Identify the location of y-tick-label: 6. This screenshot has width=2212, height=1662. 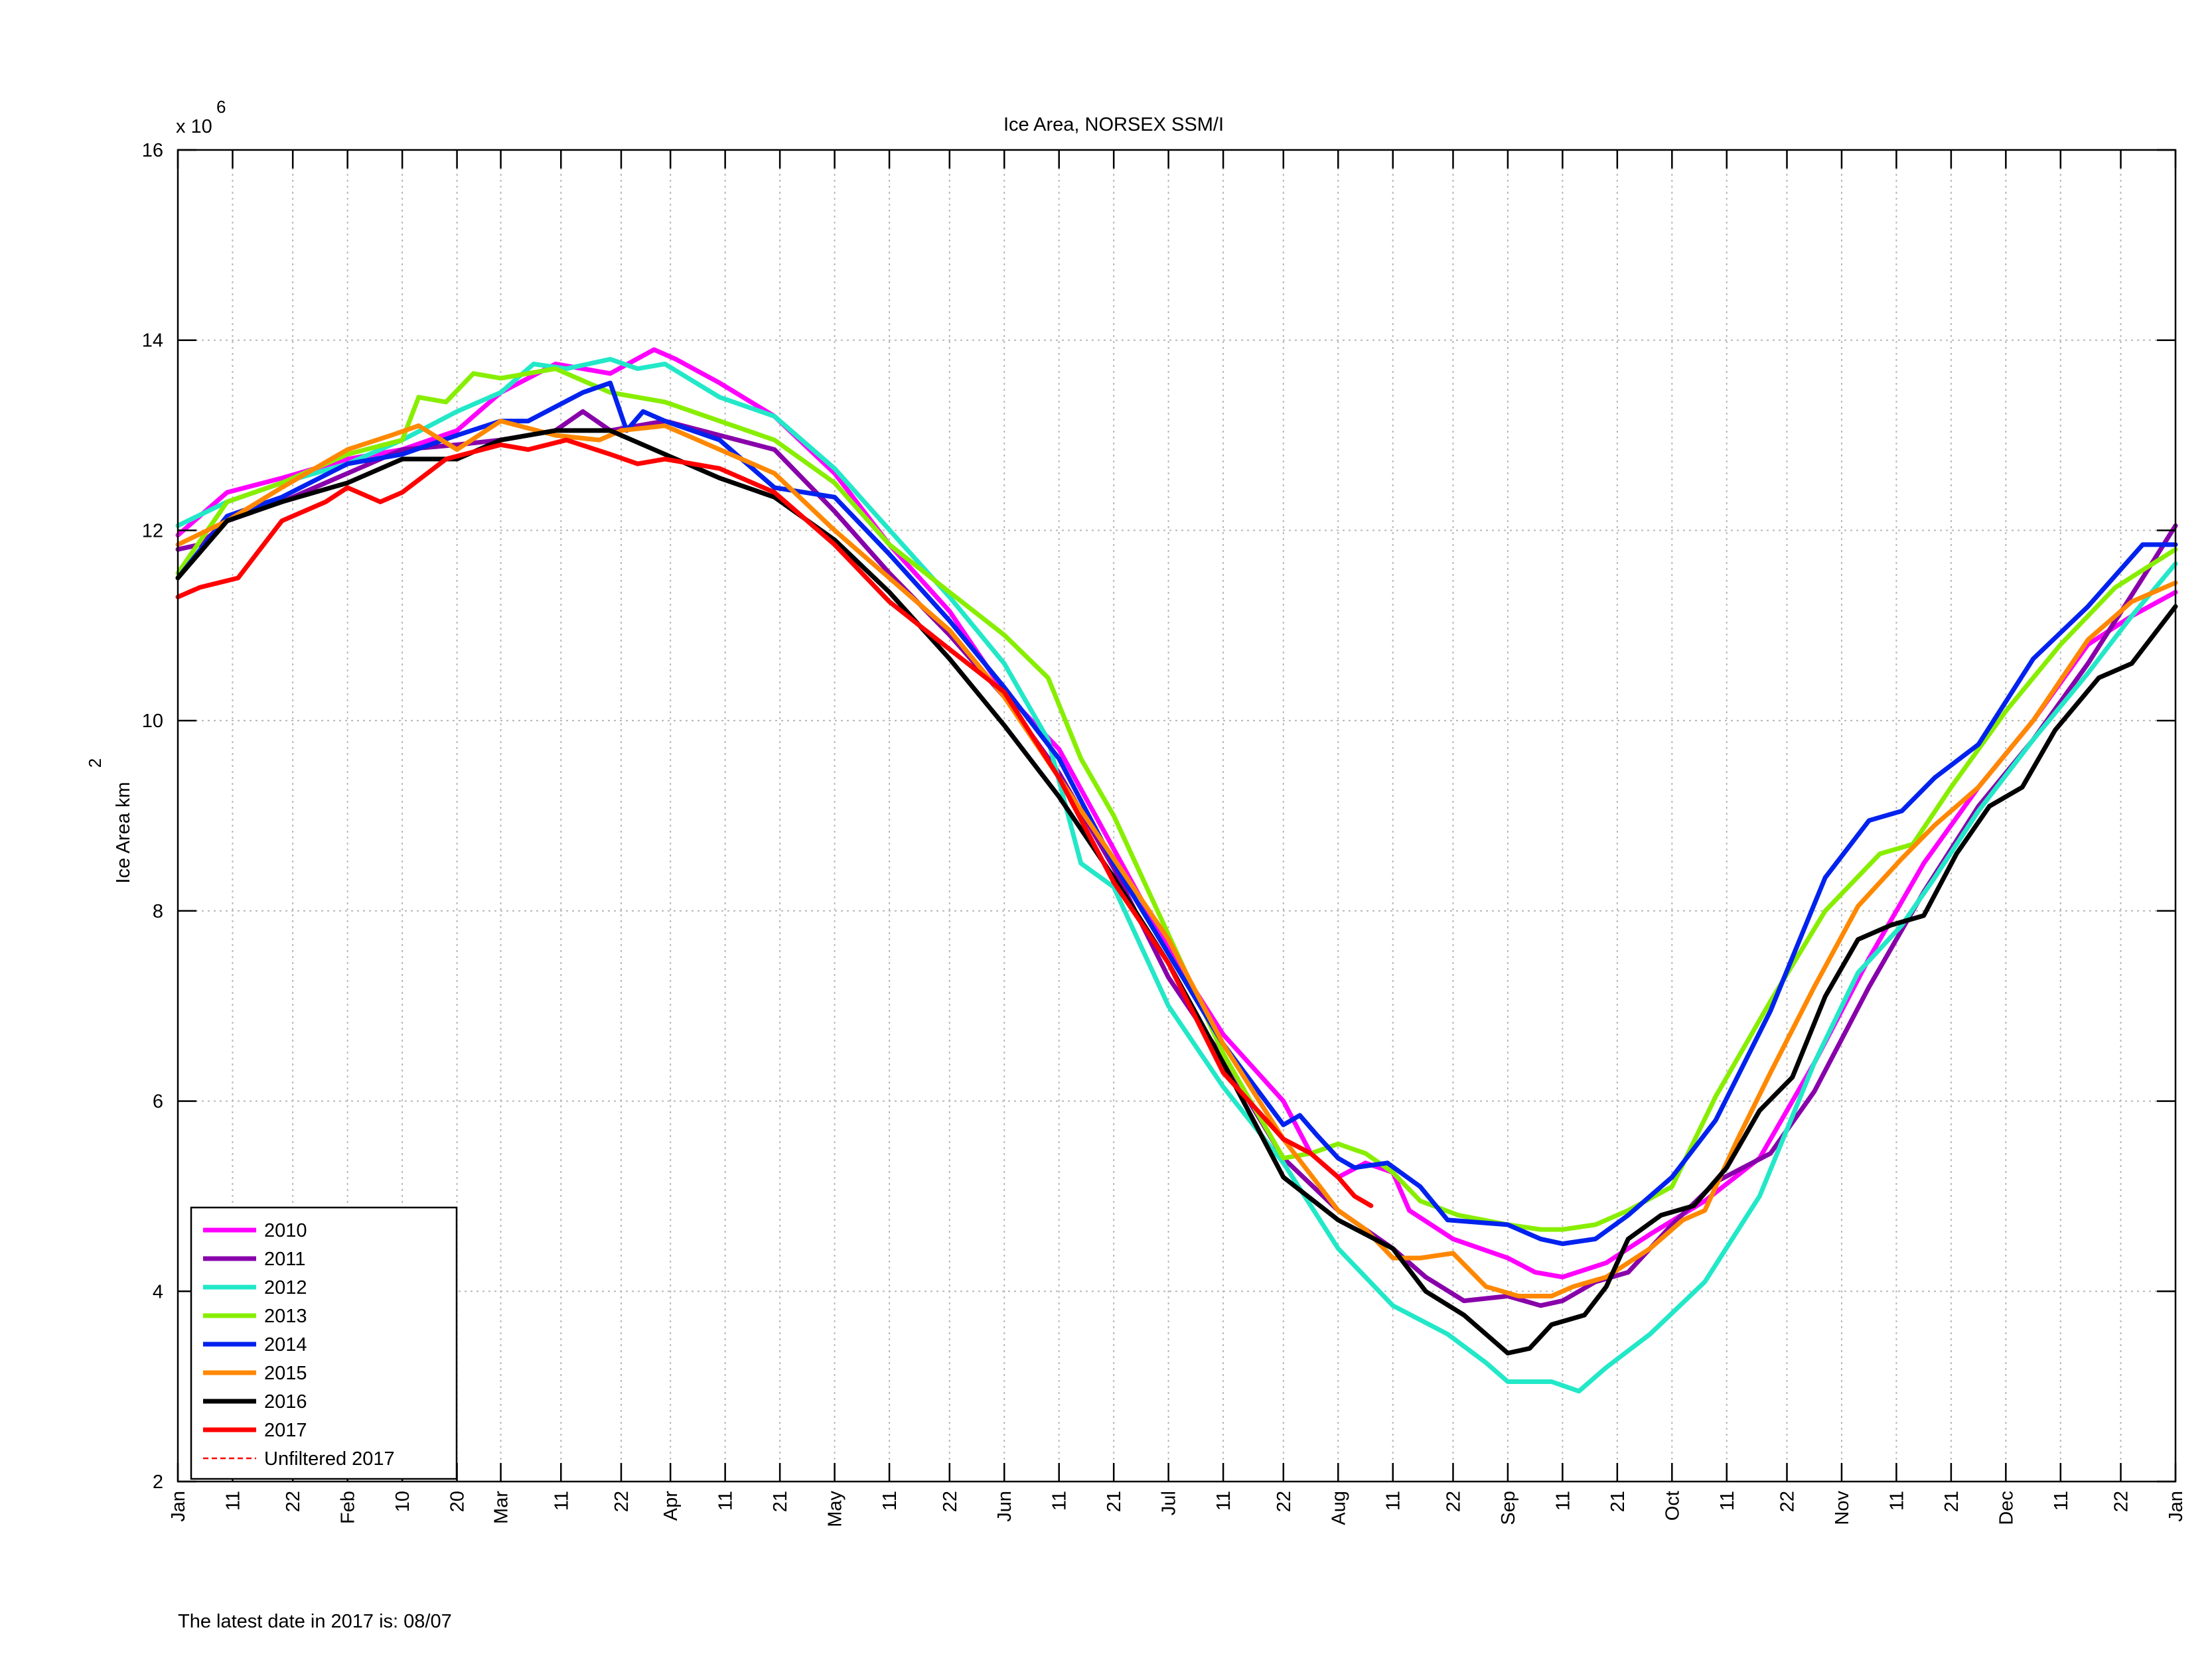
(158, 1102).